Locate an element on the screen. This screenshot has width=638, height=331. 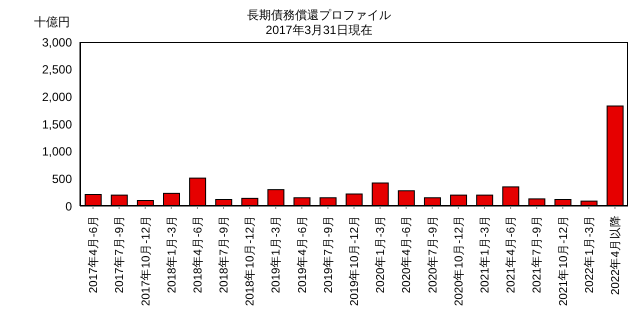
x-tick-label: 2019年1月-3月 is located at coordinates (276, 254).